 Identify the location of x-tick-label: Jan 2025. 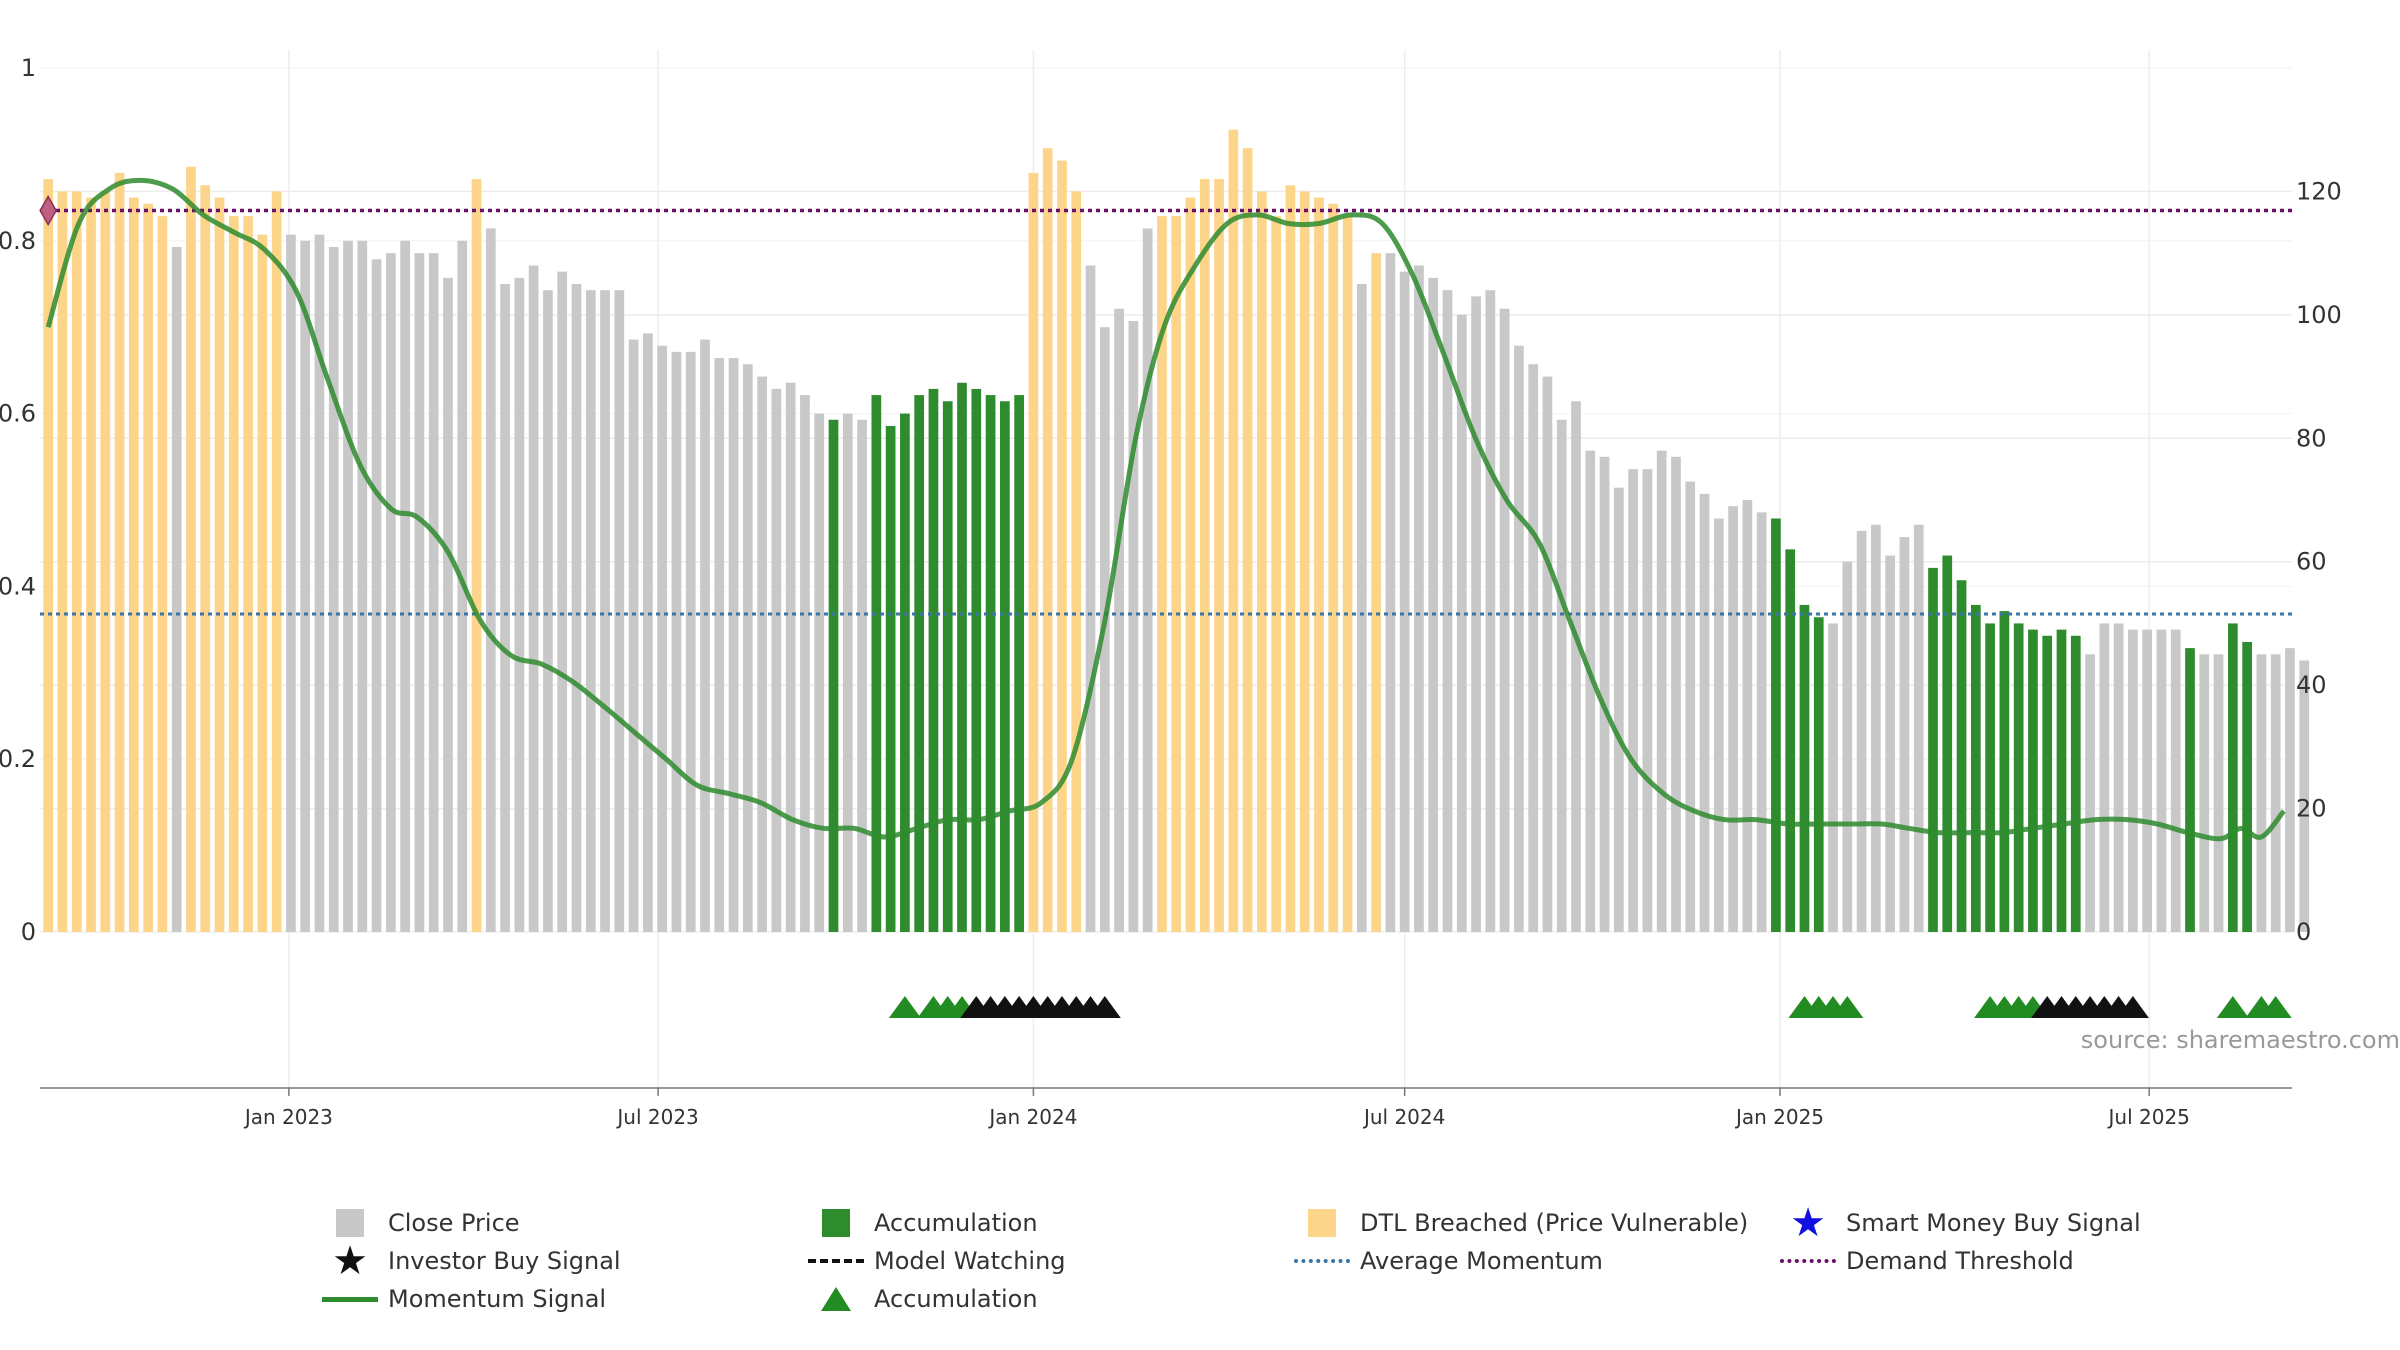
(1779, 1117).